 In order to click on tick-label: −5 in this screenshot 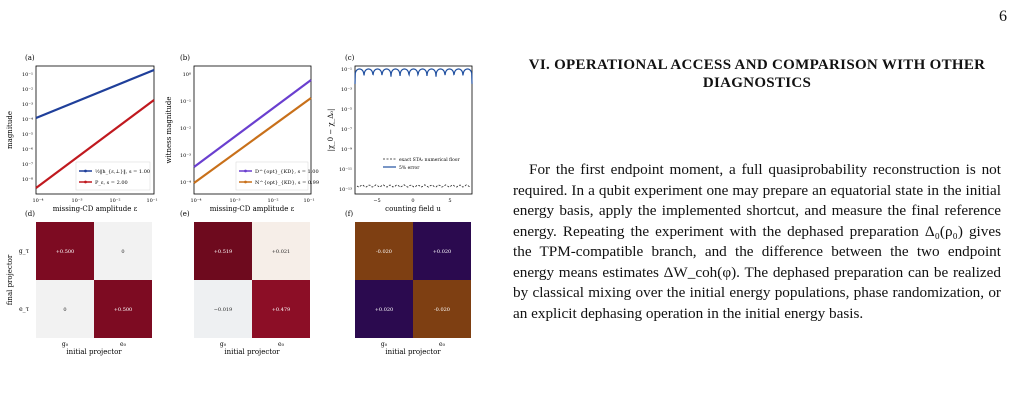, I will do `click(376, 201)`.